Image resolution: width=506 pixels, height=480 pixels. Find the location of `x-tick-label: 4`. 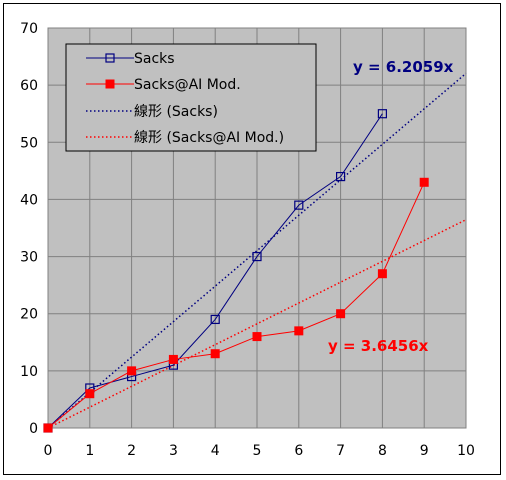

x-tick-label: 4 is located at coordinates (215, 451).